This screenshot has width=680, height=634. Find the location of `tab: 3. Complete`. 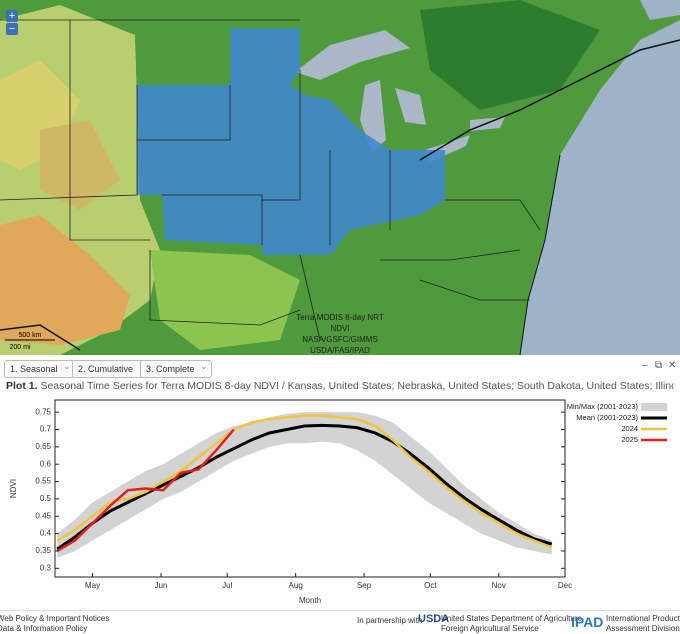

tab: 3. Complete is located at coordinates (176, 368).